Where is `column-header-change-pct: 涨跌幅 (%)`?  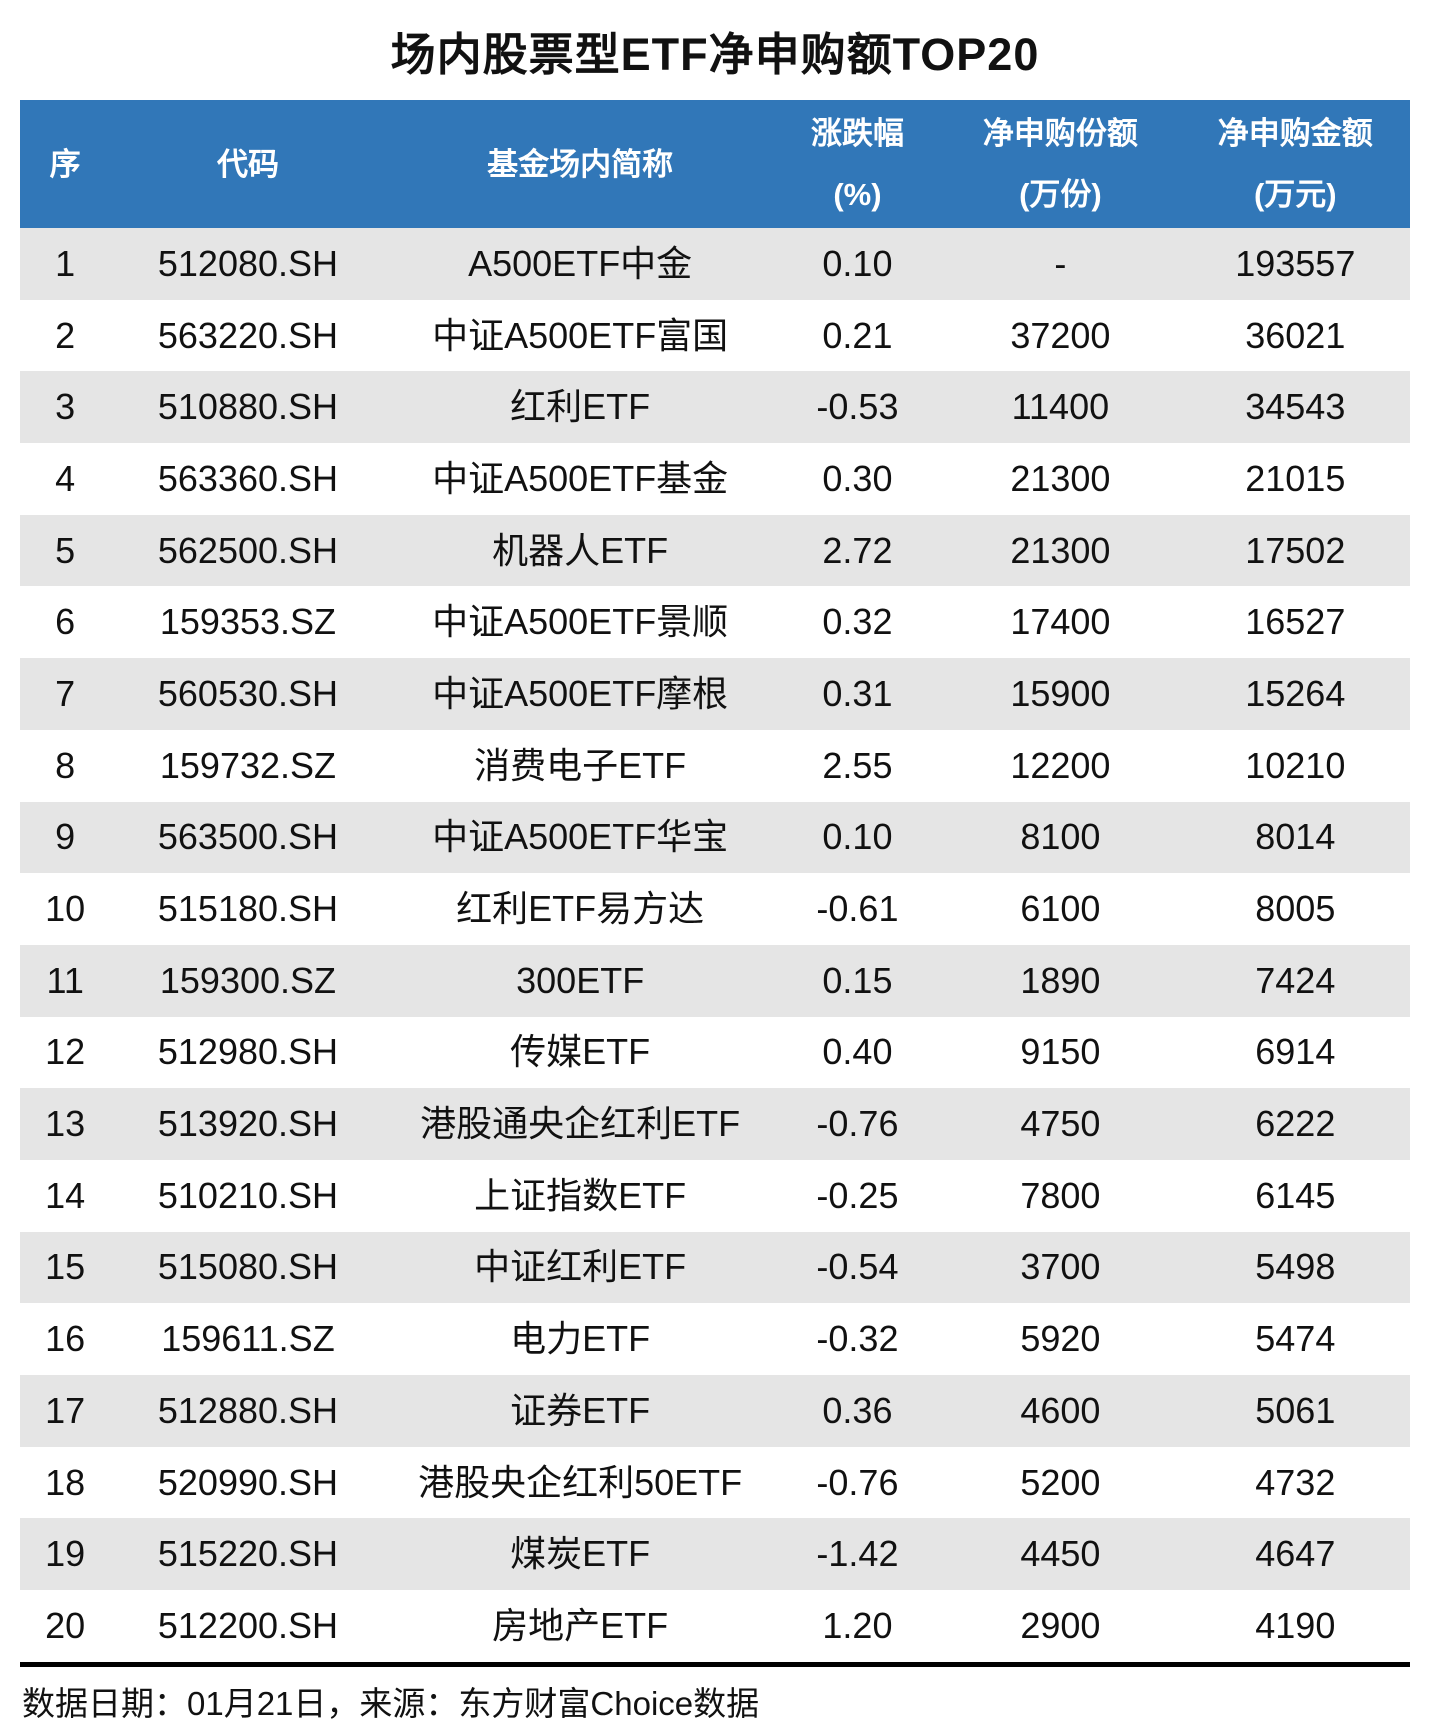
column-header-change-pct: 涨跌幅 (%) is located at coordinates (857, 164).